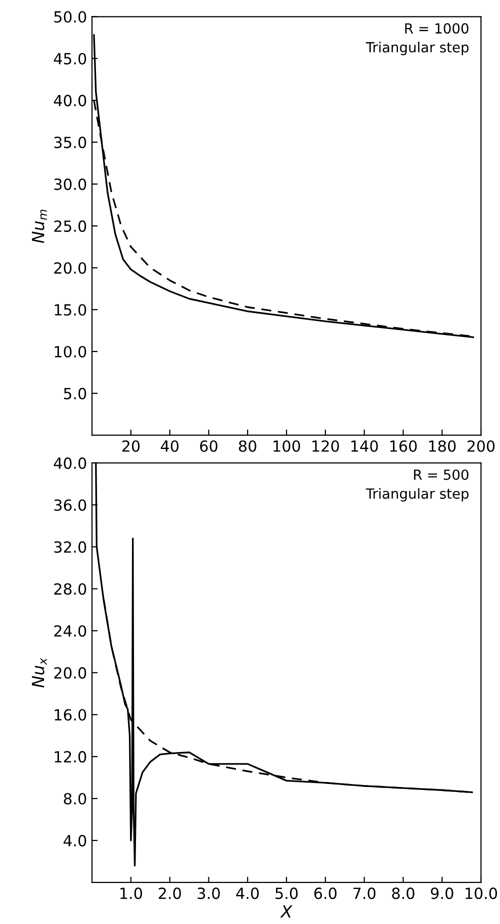 This screenshot has width=500, height=924. I want to click on x-tick-label: 20, so click(131, 446).